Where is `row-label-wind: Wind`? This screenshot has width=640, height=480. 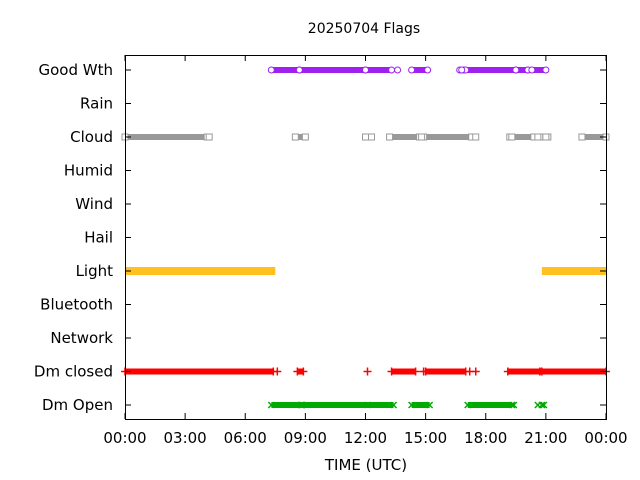 row-label-wind: Wind is located at coordinates (94, 204).